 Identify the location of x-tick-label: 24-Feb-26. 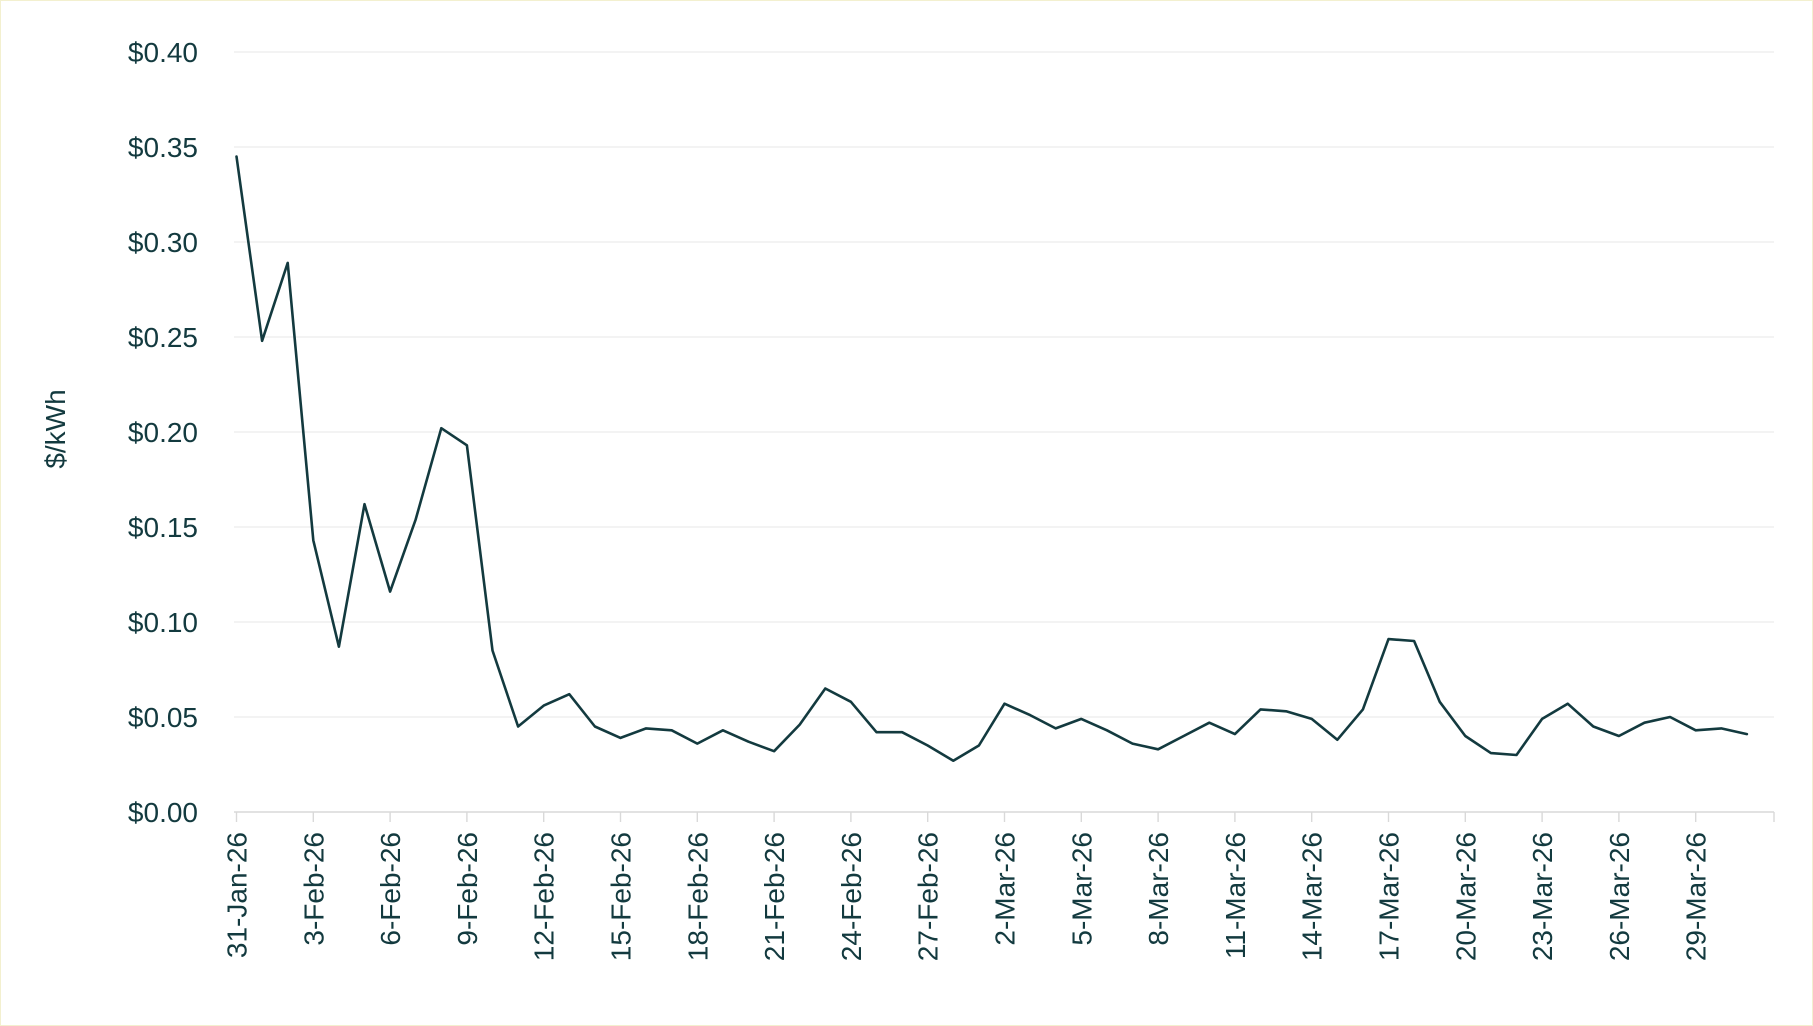
(851, 896).